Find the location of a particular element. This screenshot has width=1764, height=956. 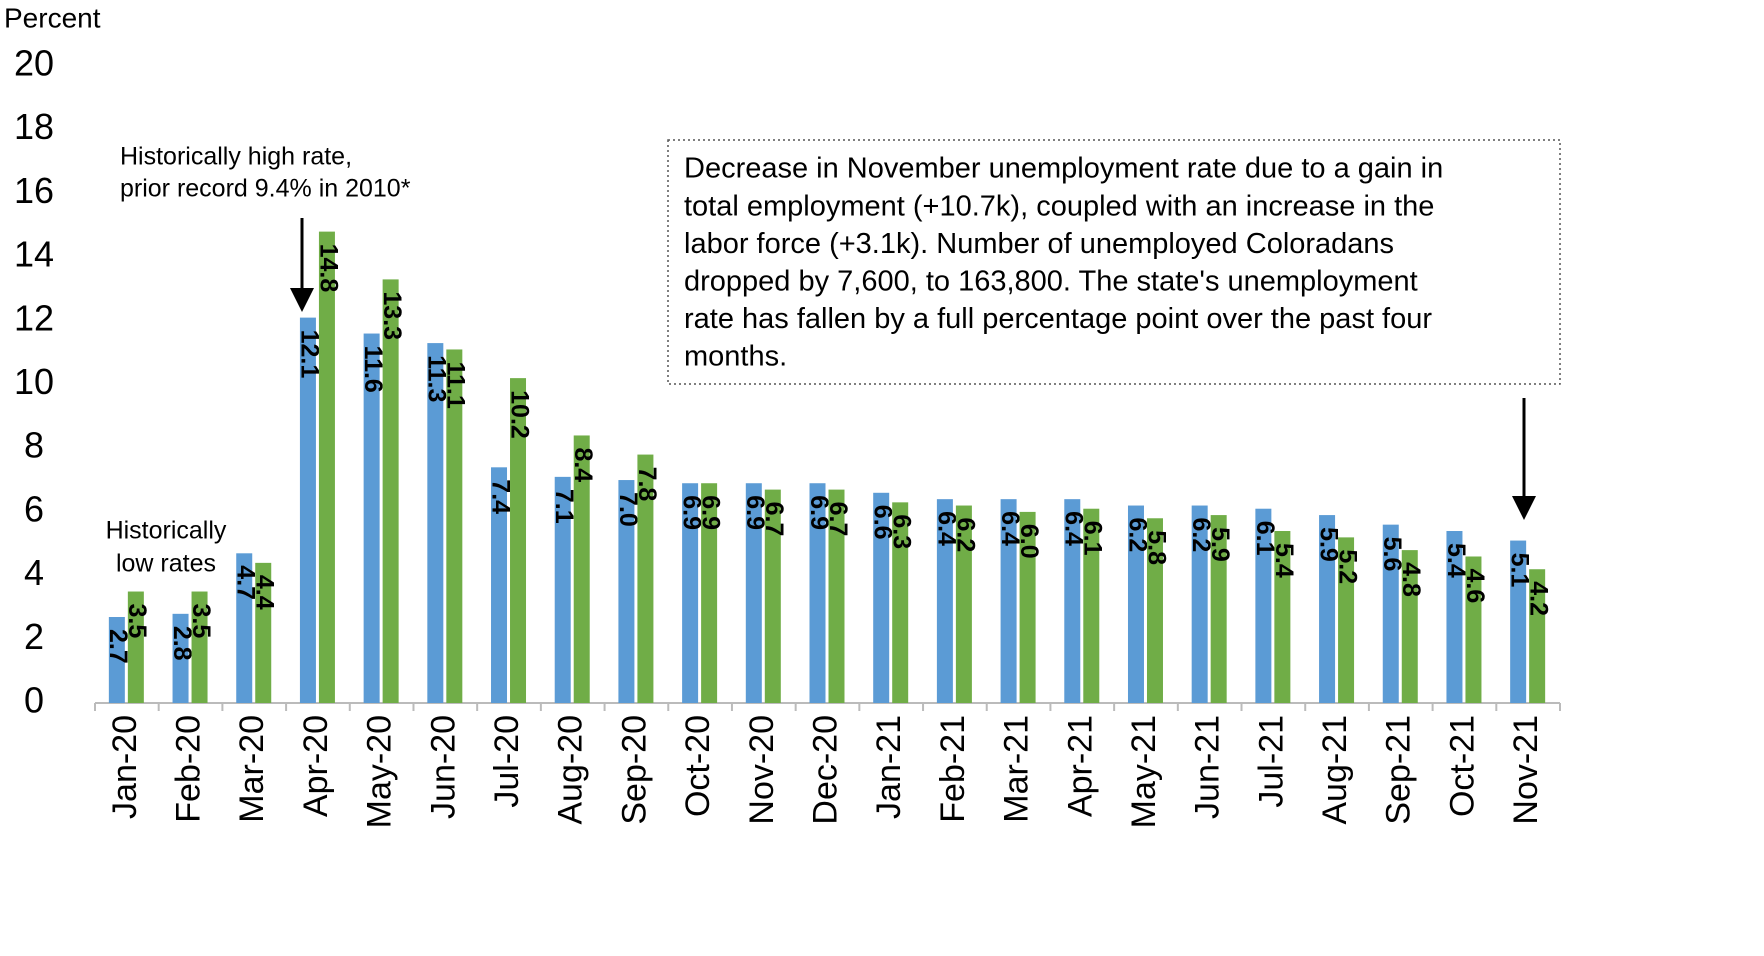

x-tick-label: Sep-20 is located at coordinates (634, 770).